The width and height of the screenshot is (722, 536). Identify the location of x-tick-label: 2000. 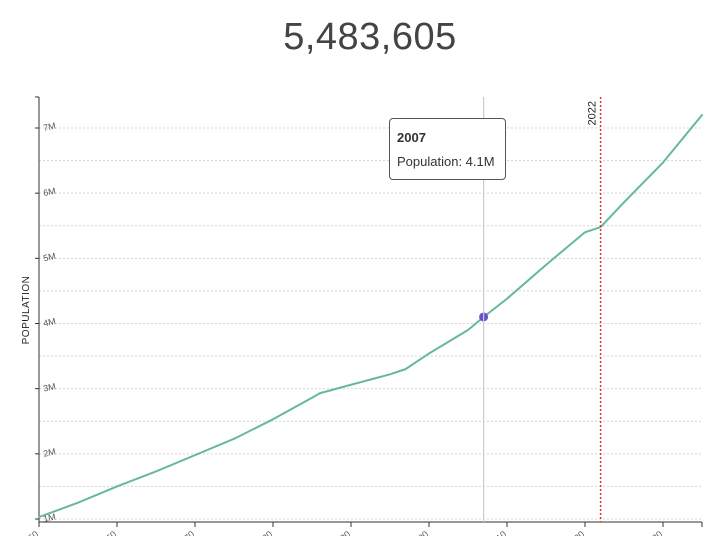
(420, 532).